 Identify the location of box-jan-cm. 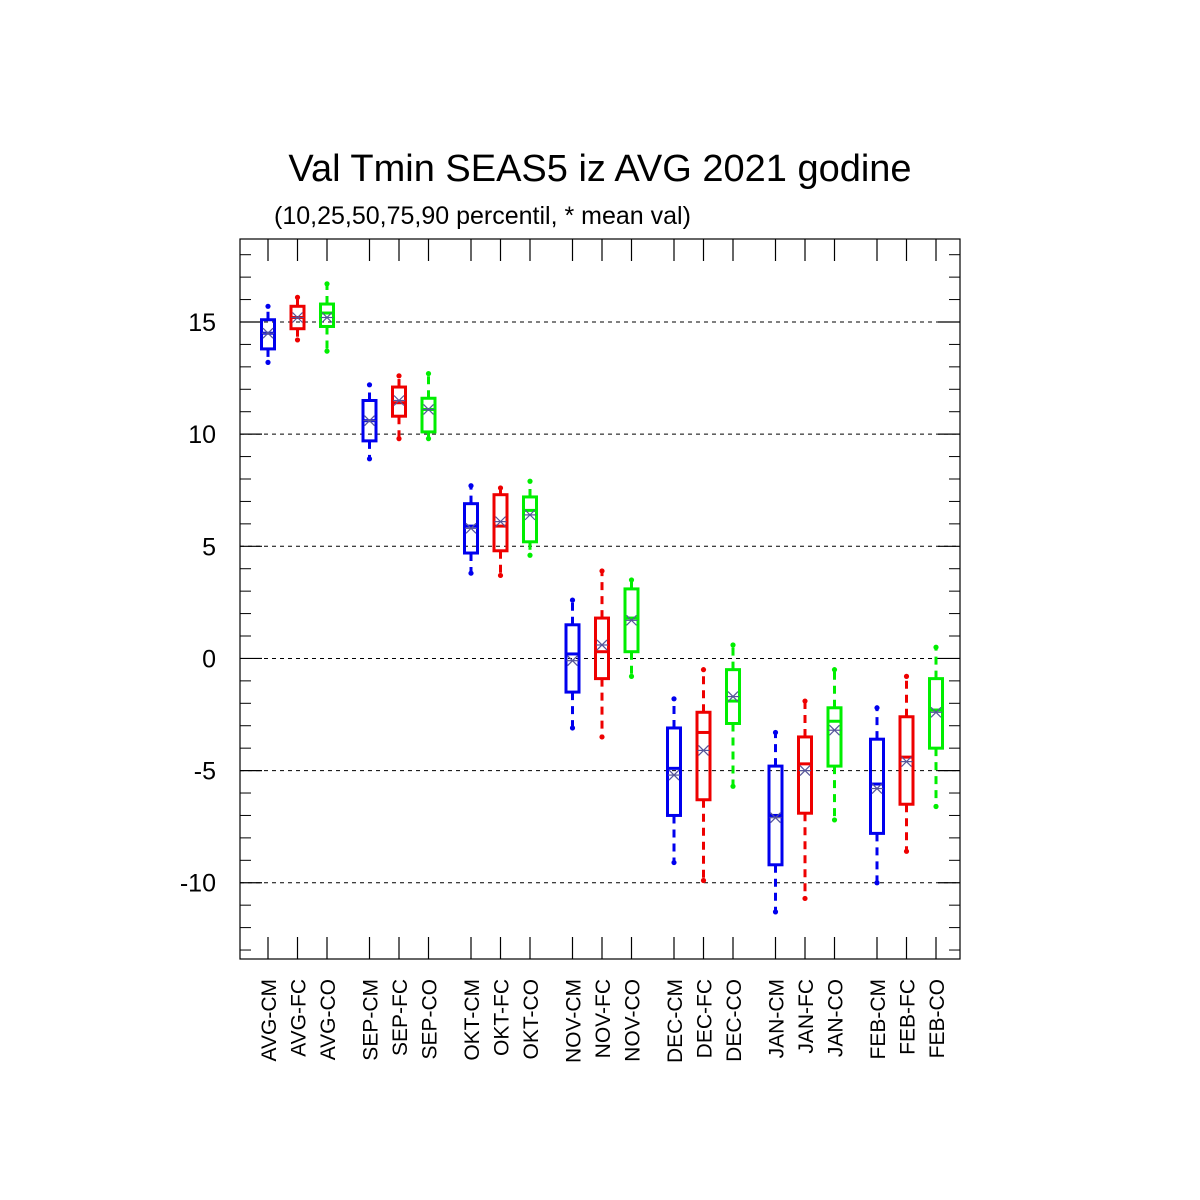
(775, 822).